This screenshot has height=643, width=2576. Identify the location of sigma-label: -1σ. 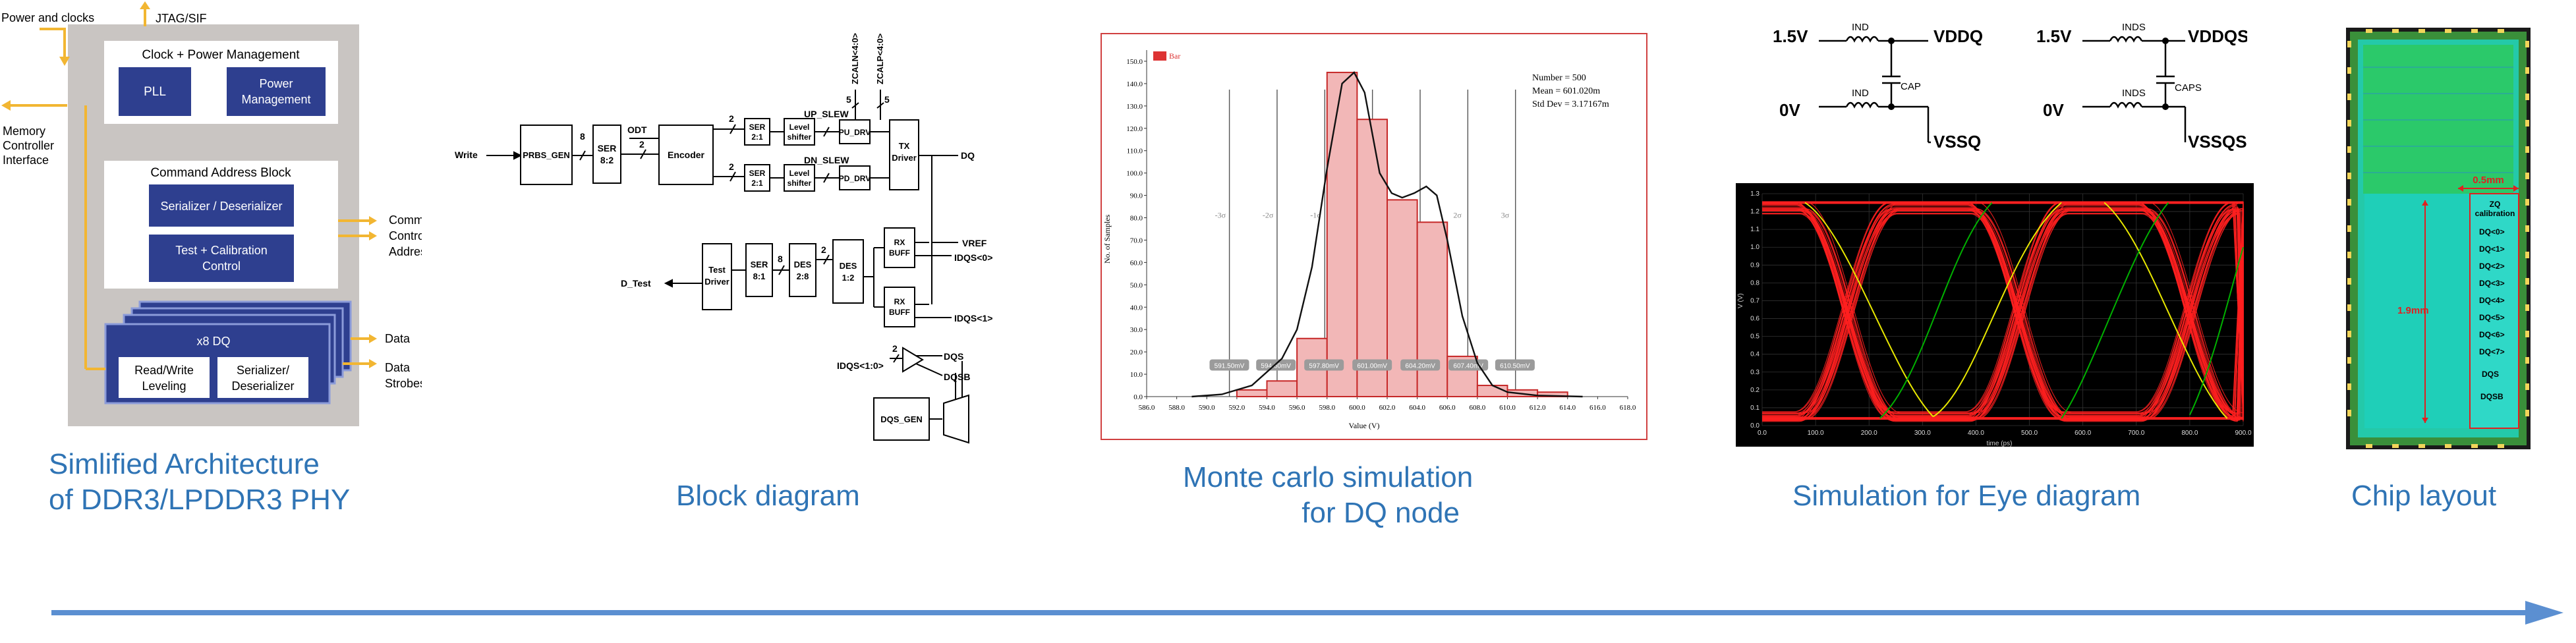
(1315, 215).